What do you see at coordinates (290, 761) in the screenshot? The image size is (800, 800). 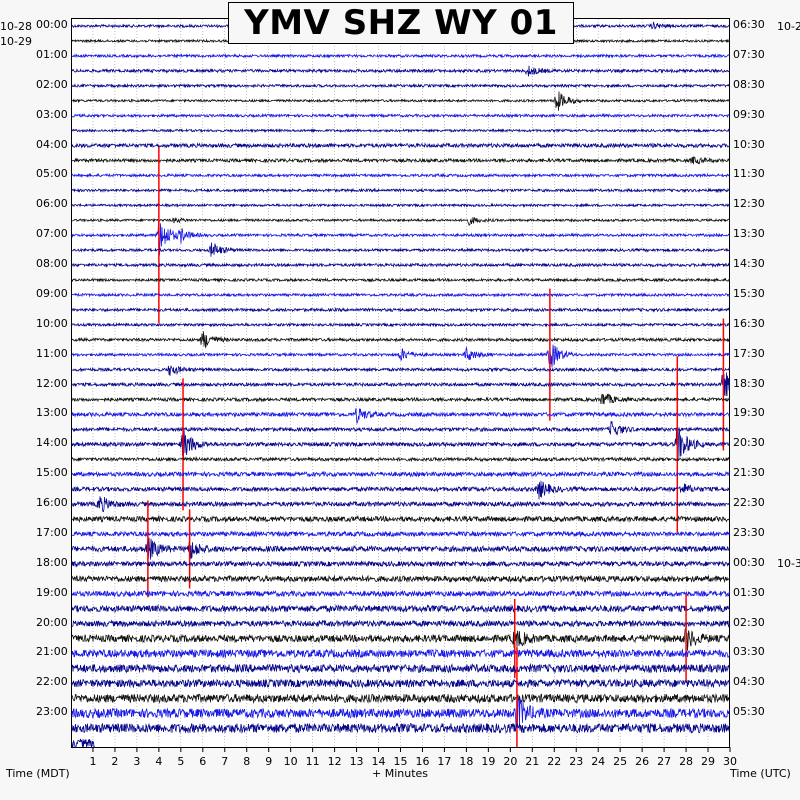 I see `x-tick-label: 10` at bounding box center [290, 761].